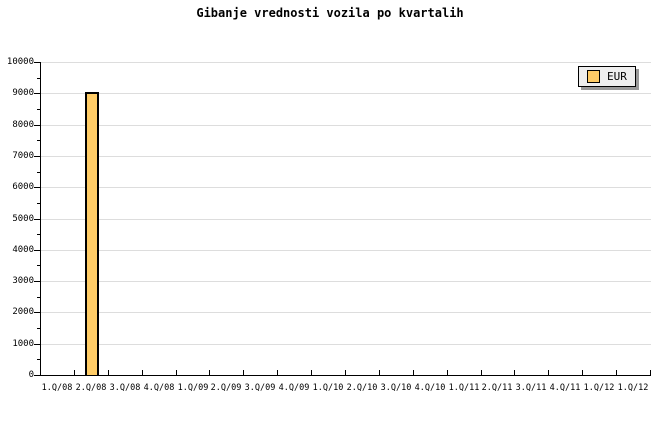 The image size is (660, 440). I want to click on x-tick-label: 1.Q/10, so click(328, 388).